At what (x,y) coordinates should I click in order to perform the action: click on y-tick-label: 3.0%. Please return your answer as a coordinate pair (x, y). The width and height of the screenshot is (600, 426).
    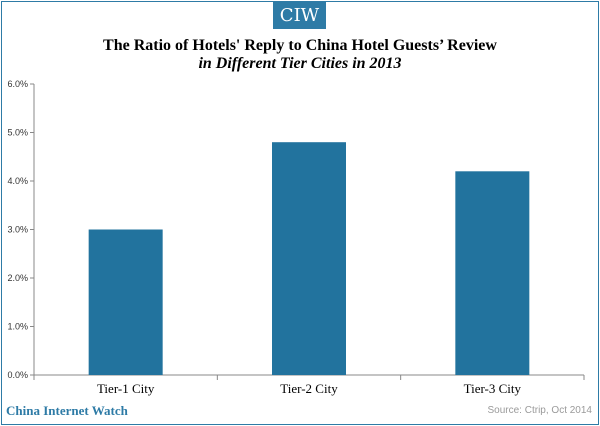
    Looking at the image, I should click on (17, 230).